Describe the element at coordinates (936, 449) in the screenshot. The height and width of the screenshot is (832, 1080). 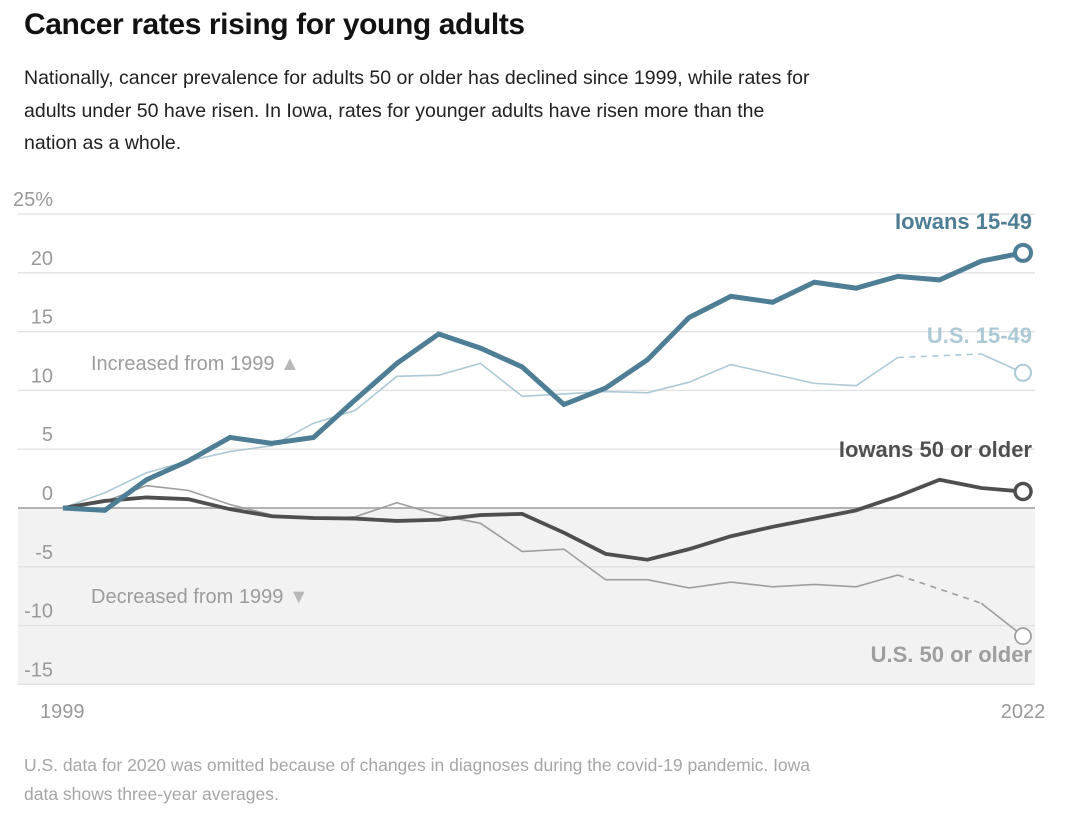
I see `iowans-50-or-older-label: Iowans 50 or older` at that location.